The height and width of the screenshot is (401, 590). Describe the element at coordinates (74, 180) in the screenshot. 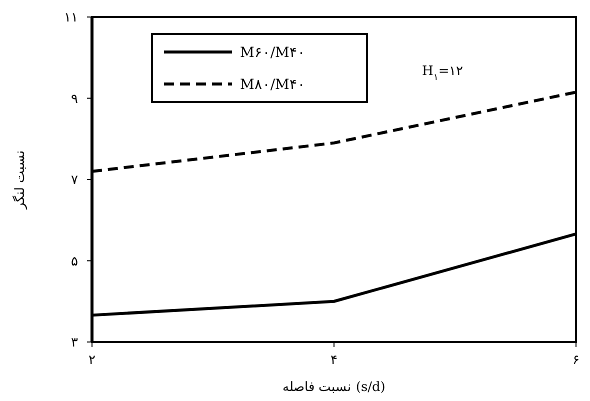

I see `y-tick-label: ۷` at that location.